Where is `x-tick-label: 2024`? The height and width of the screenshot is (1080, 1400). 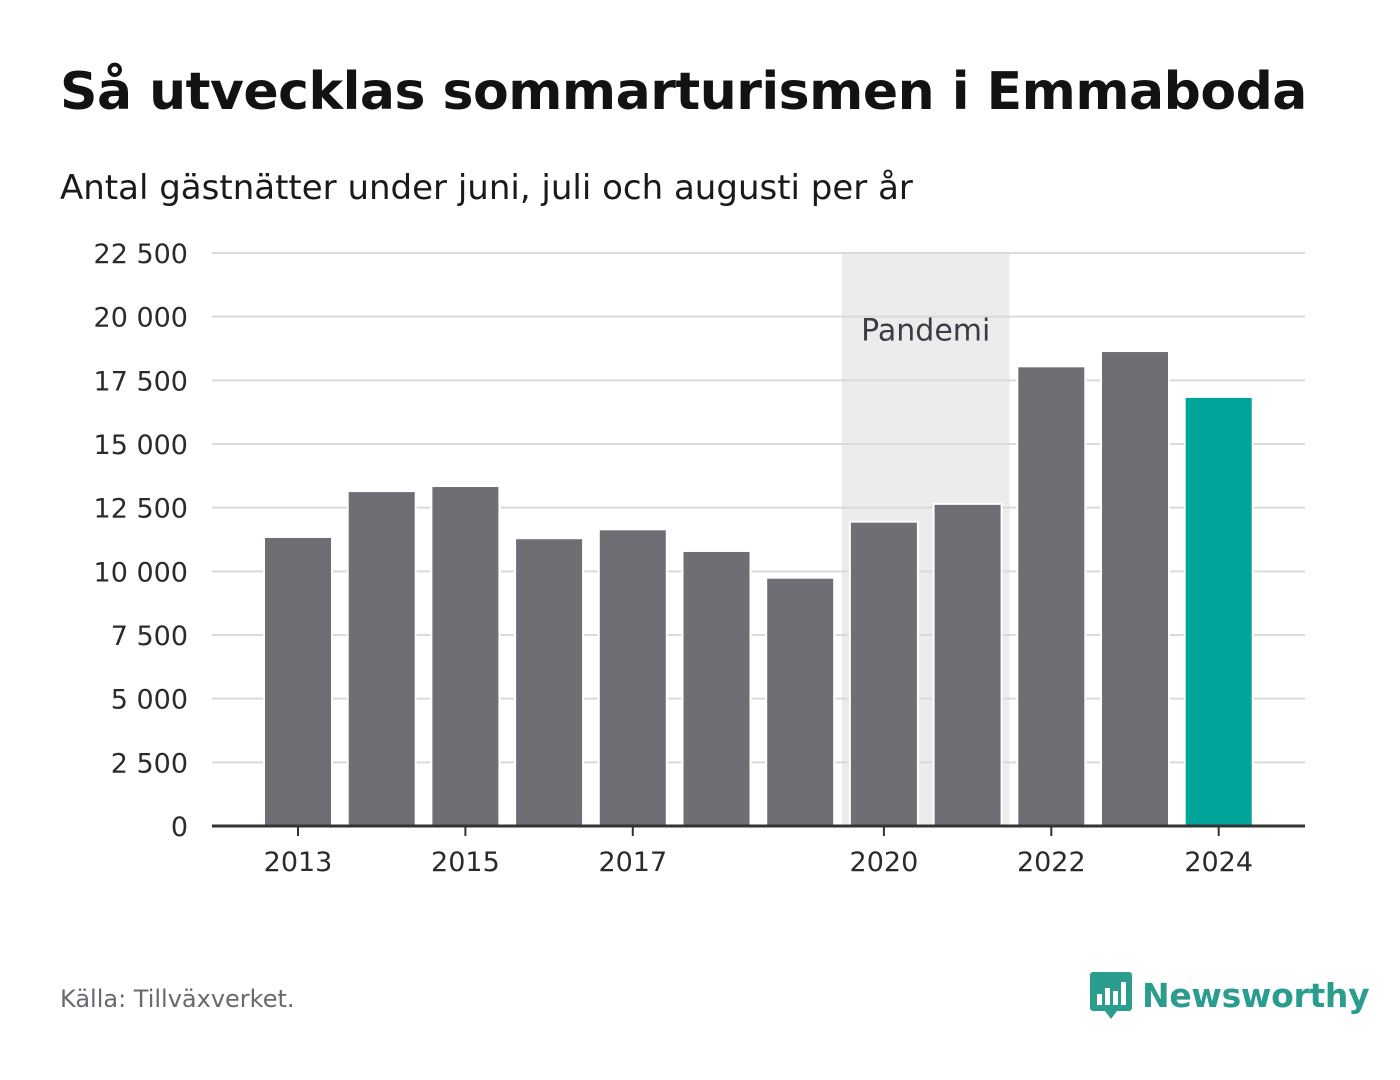
x-tick-label: 2024 is located at coordinates (1218, 862).